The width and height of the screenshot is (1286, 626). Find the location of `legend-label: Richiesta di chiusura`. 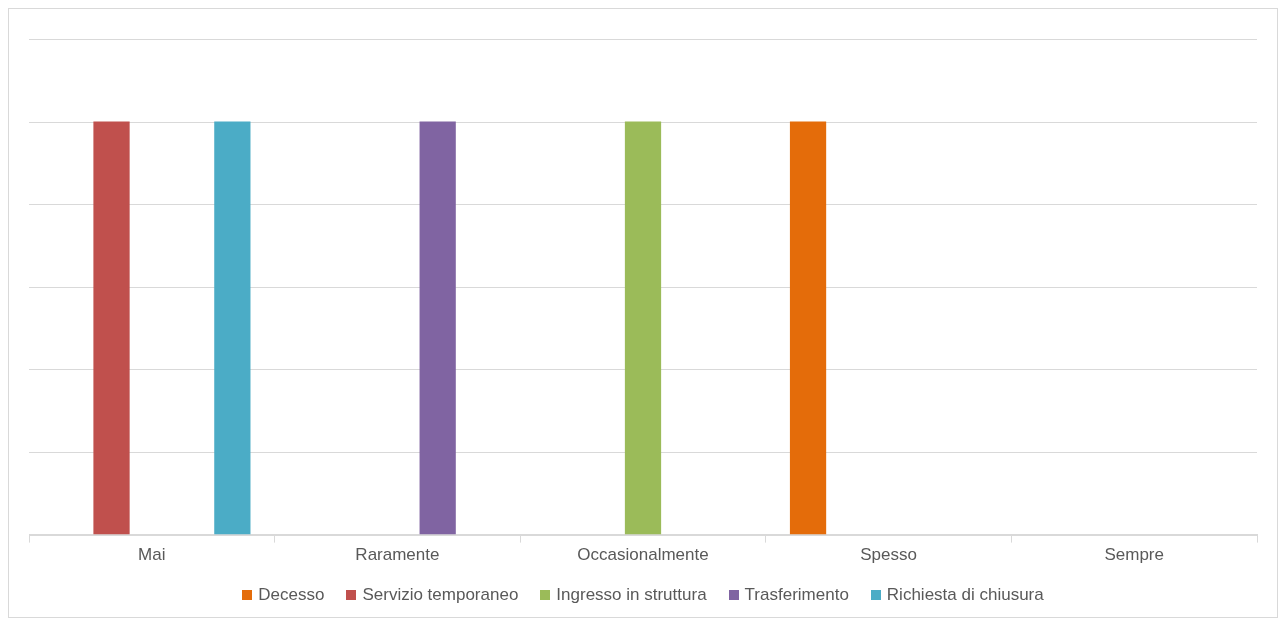

legend-label: Richiesta di chiusura is located at coordinates (965, 595).